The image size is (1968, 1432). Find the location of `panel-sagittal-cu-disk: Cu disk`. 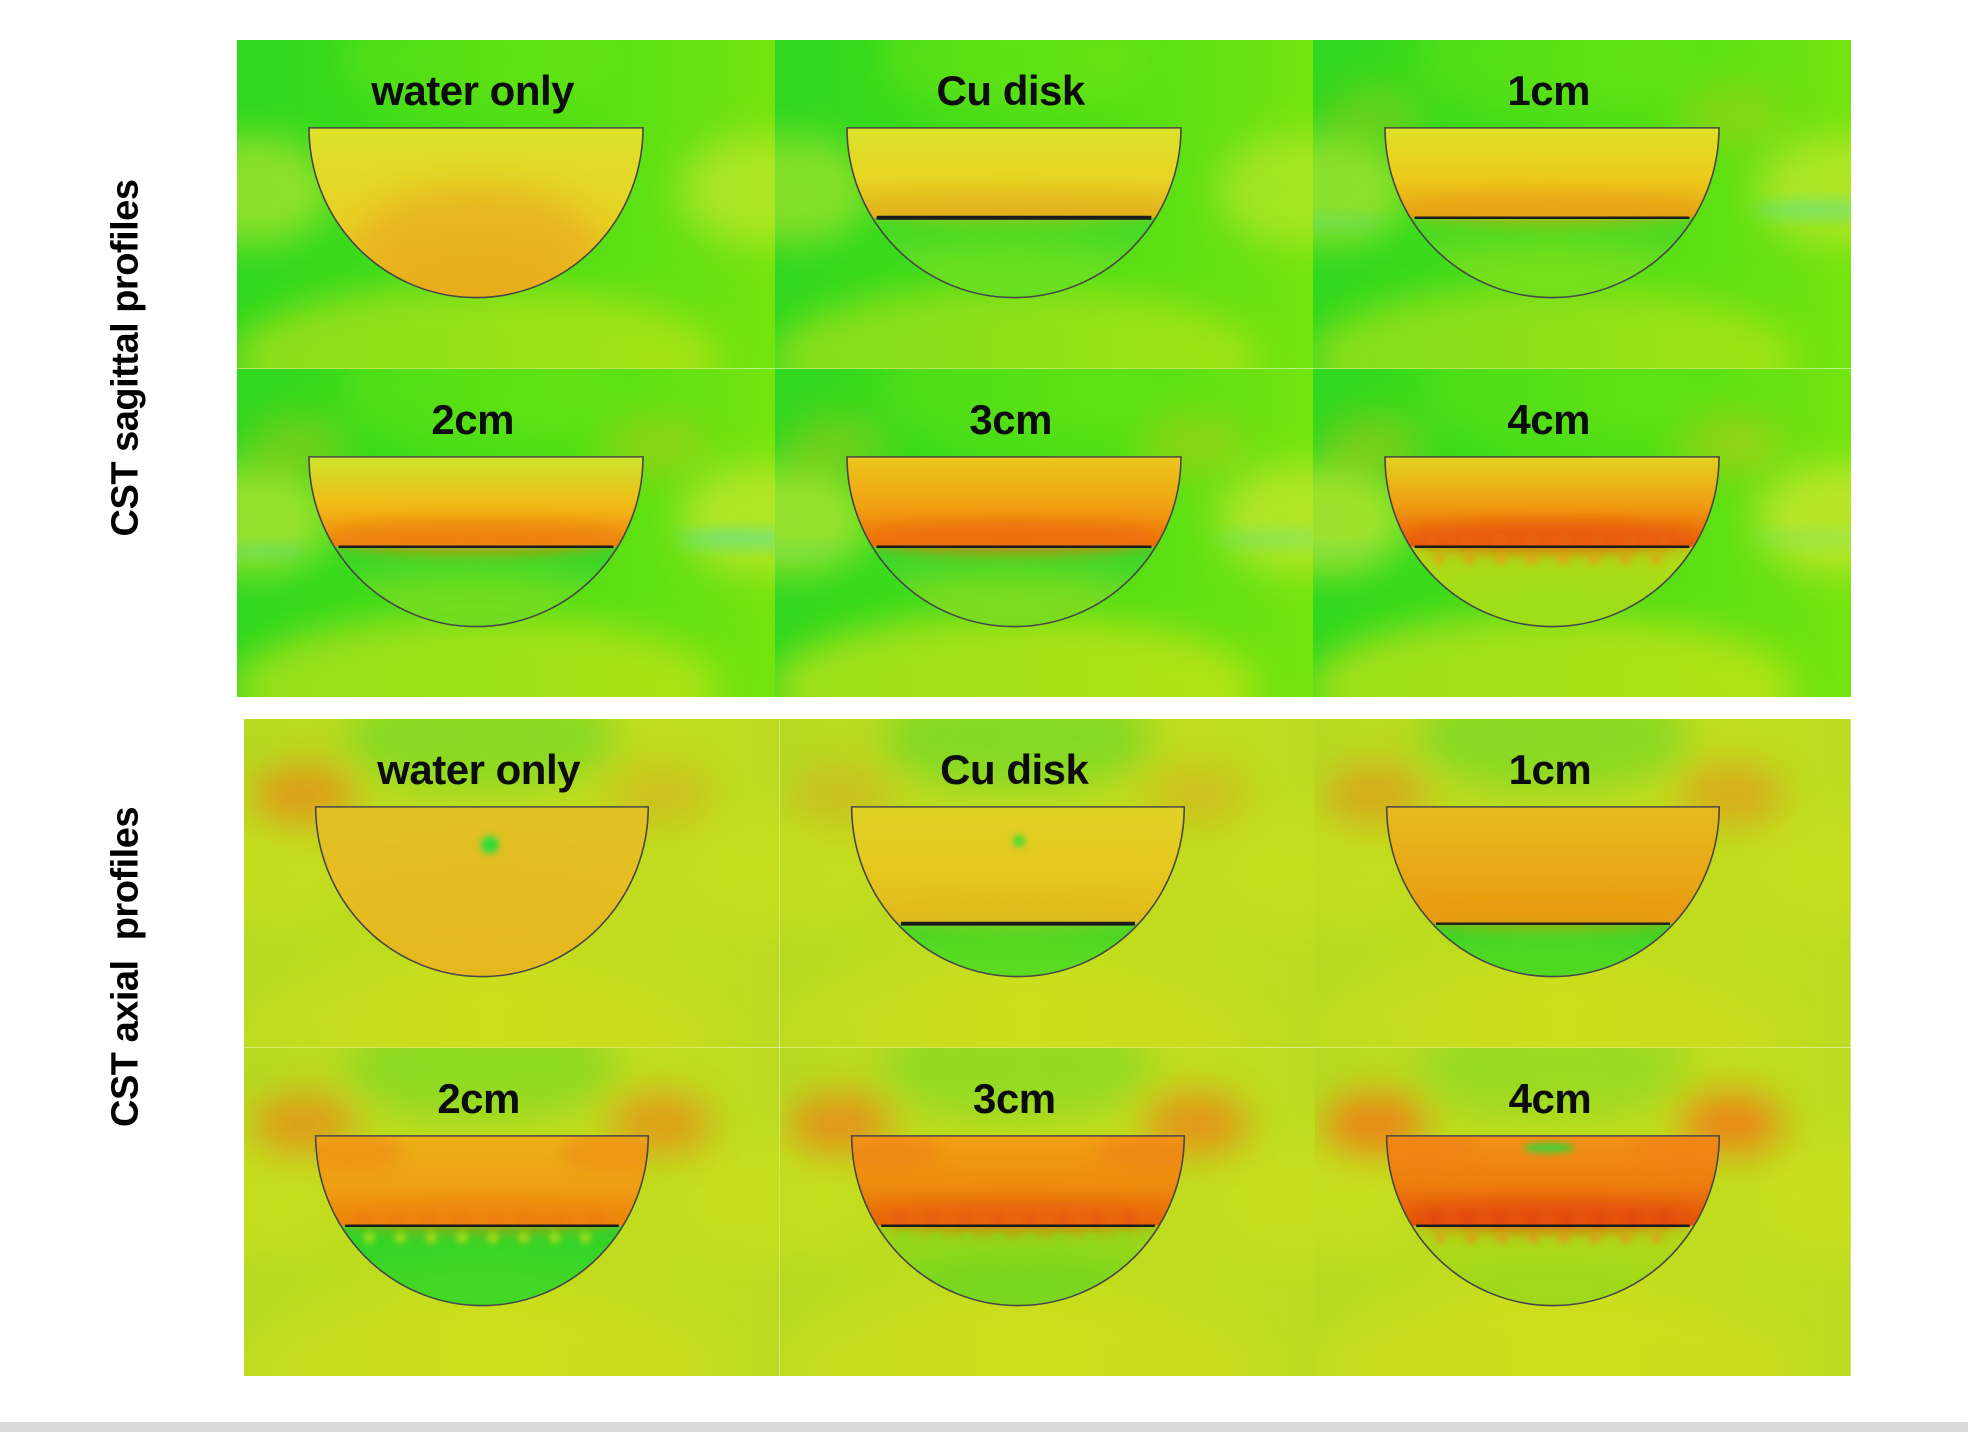

panel-sagittal-cu-disk: Cu disk is located at coordinates (1044, 204).